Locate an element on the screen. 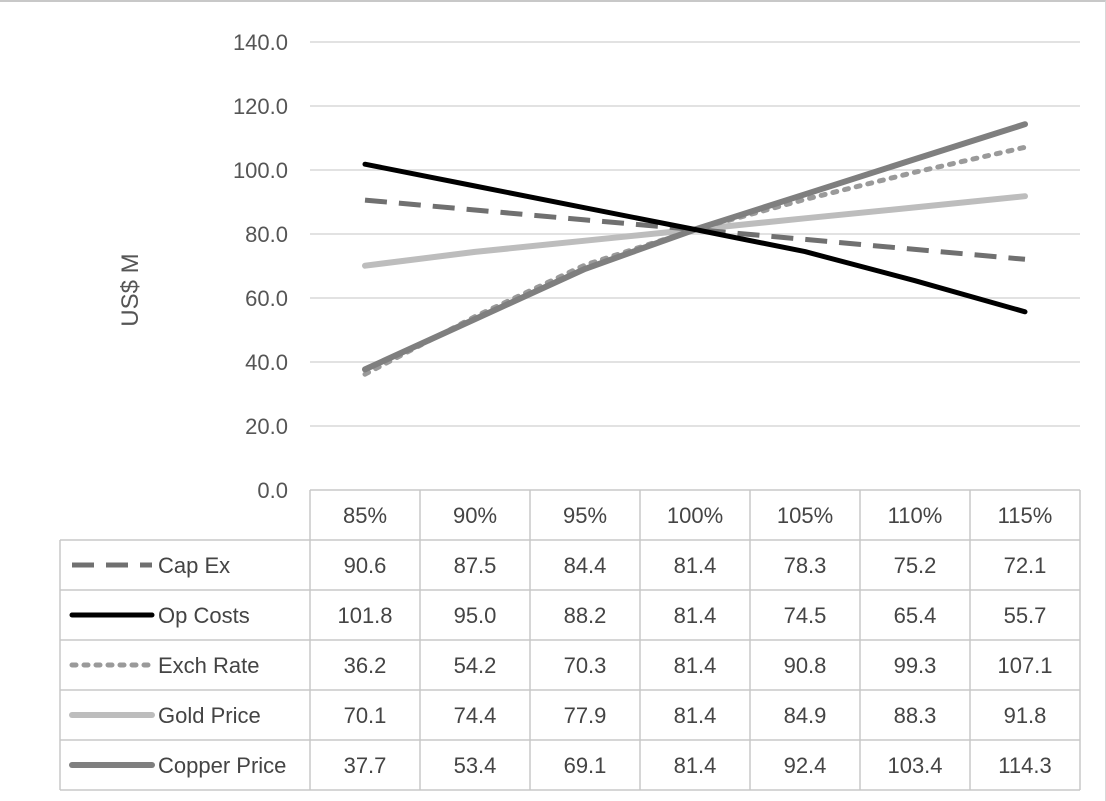  y-tick-label: 80.0 is located at coordinates (266, 234).